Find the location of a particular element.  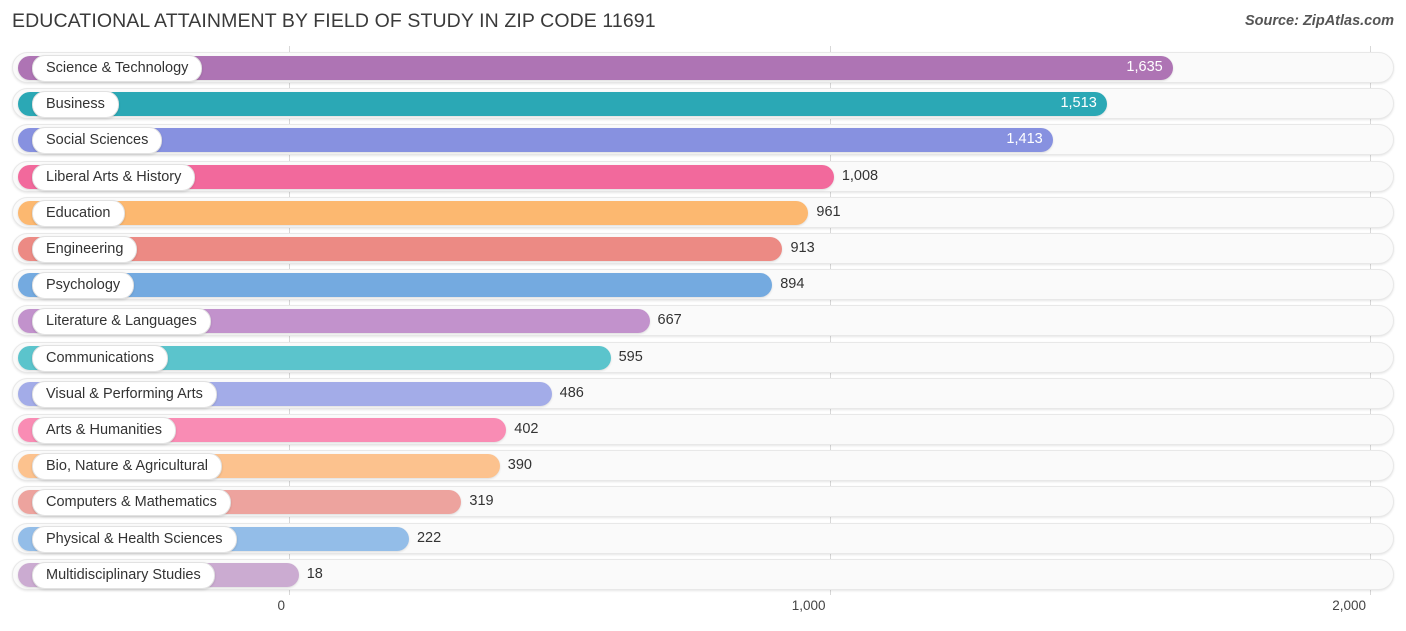

bar-category-label: Liberal Arts & History is located at coordinates (114, 177).